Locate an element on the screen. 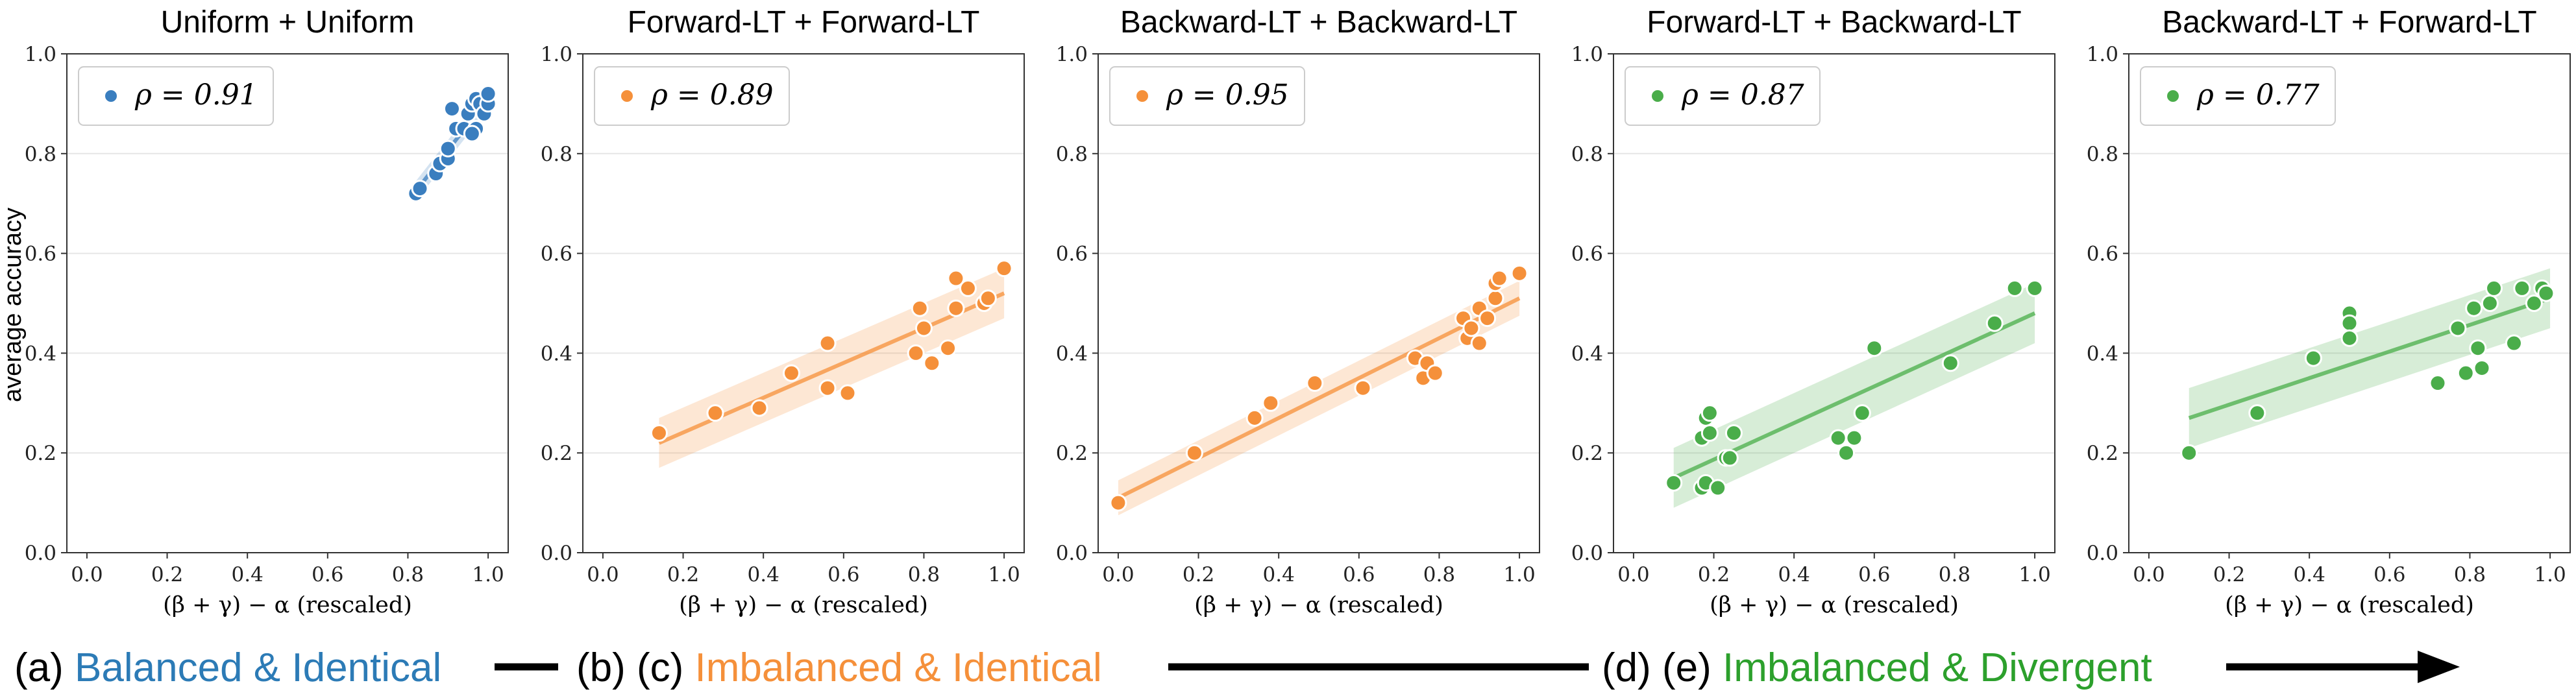 Image resolution: width=2576 pixels, height=698 pixels. chart-title: Uniform + Uniform is located at coordinates (288, 23).